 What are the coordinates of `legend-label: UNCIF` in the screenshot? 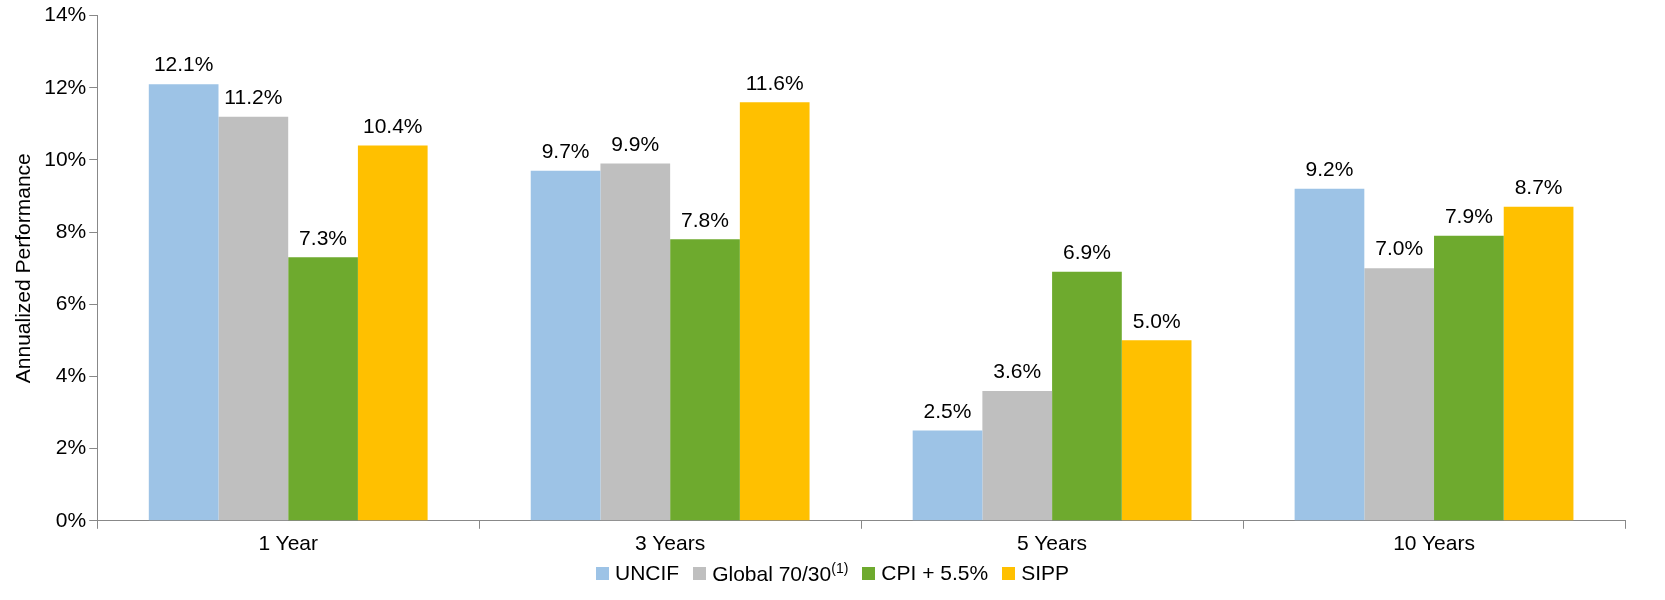 It's located at (647, 573).